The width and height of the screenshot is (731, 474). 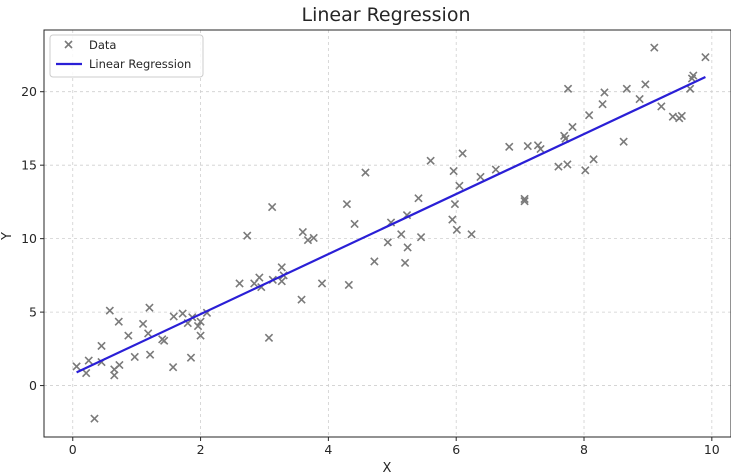 I want to click on legend-marker-data, so click(x=68, y=44).